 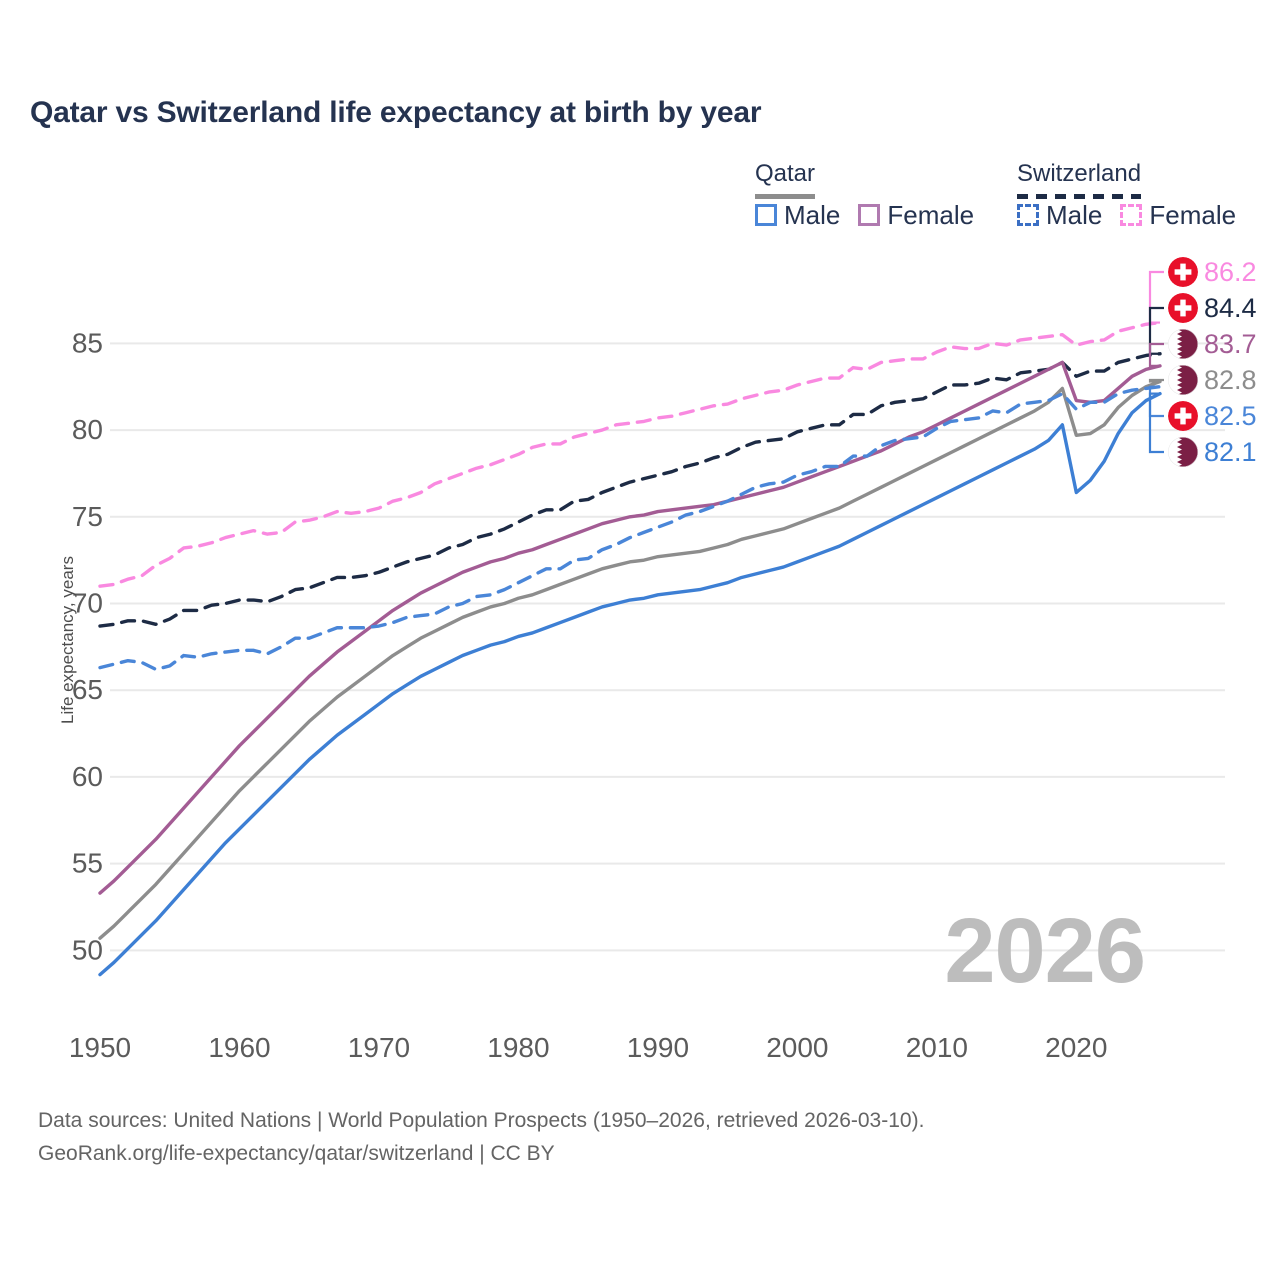 I want to click on legend-group-switzerland: Switzerland, so click(x=1079, y=179).